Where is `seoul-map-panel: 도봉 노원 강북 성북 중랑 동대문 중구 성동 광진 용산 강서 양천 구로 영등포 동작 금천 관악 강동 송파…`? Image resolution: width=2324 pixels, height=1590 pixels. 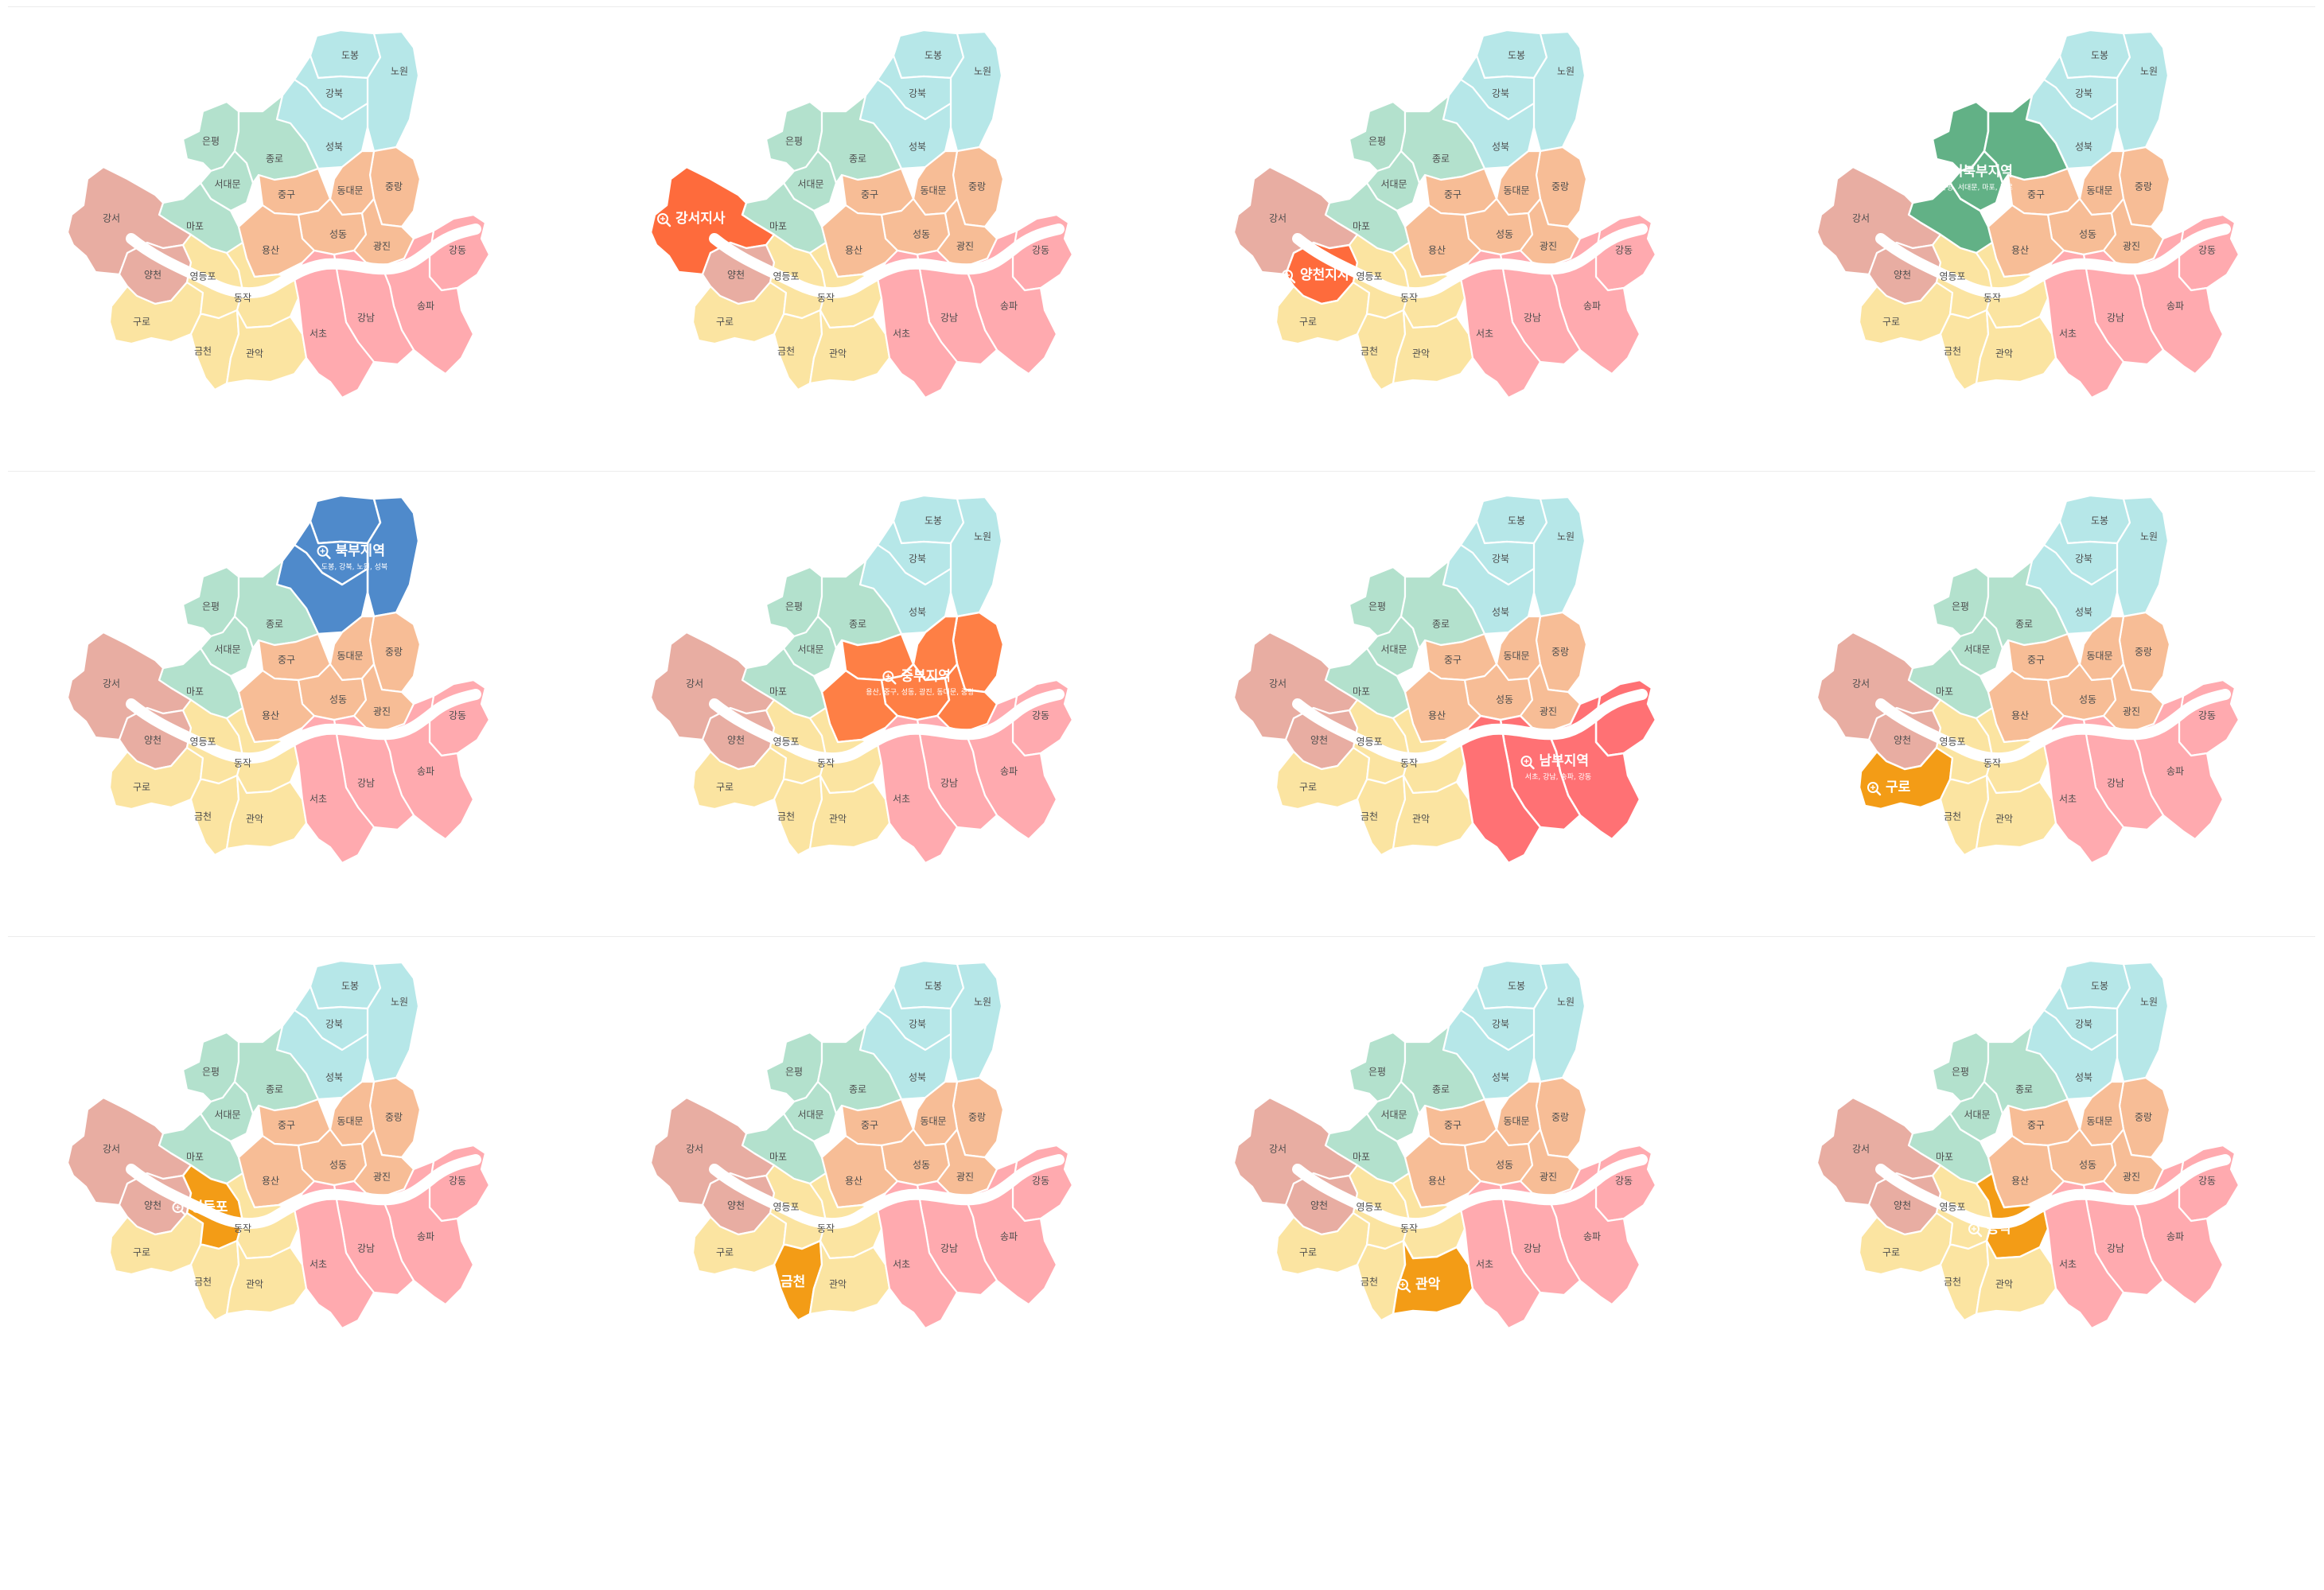
seoul-map-panel: 도봉 노원 강북 성북 중랑 동대문 중구 성동 광진 용산 강서 양천 구로 영등포 동작 금천 관악 강동 송파… is located at coordinates (2037, 232).